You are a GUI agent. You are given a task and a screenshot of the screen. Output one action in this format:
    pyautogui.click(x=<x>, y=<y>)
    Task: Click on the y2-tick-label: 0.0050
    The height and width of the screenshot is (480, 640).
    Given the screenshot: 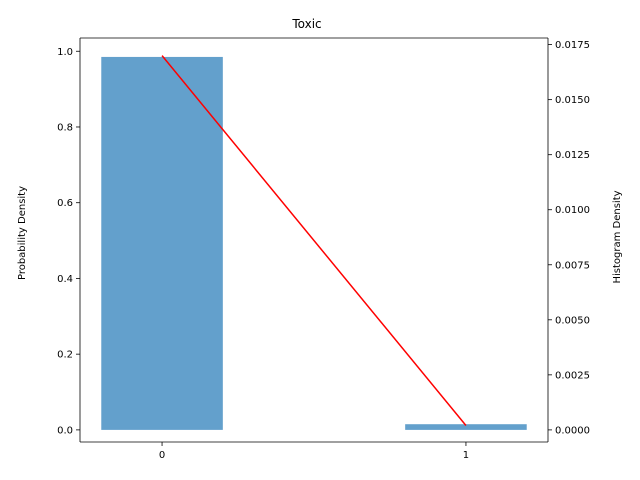 What is the action you would take?
    pyautogui.click(x=572, y=320)
    